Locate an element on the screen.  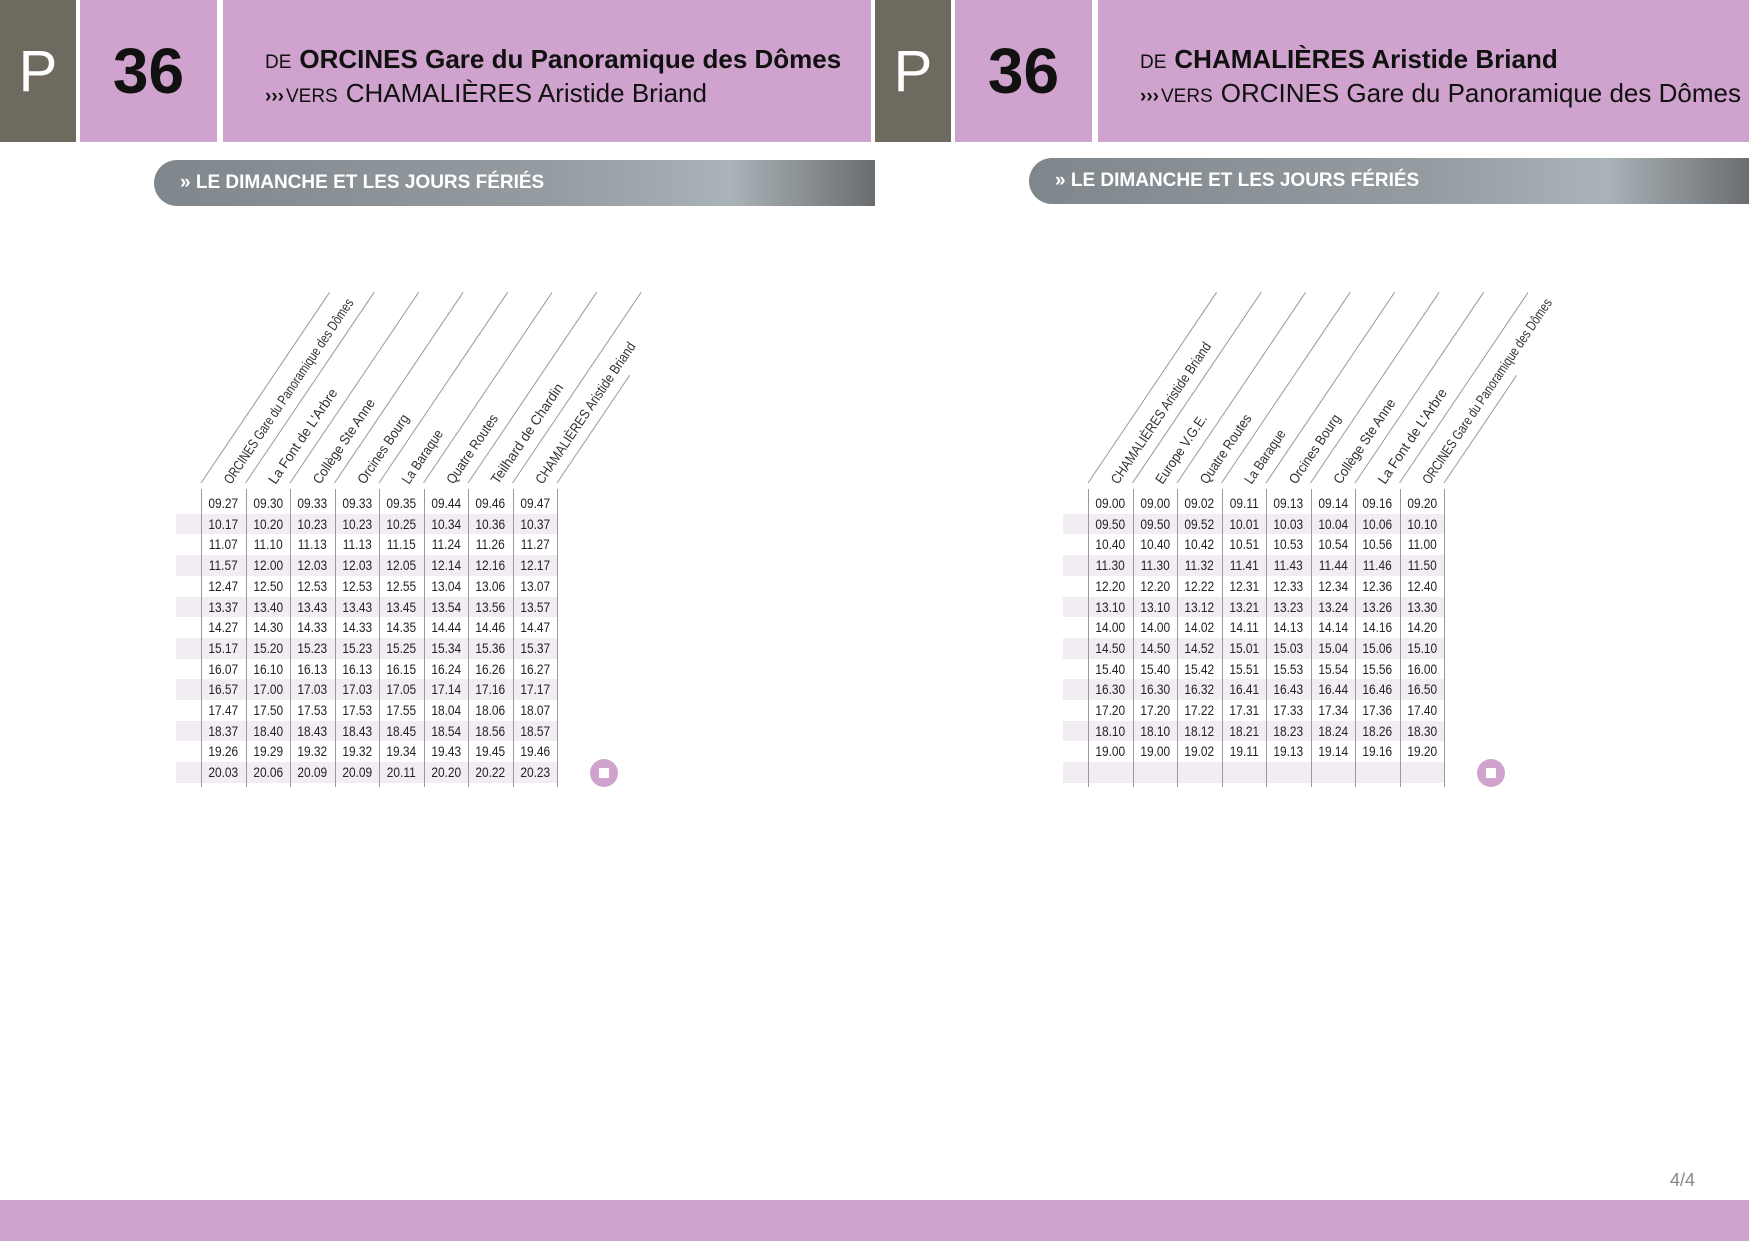
time-cell: 15.25 is located at coordinates (401, 647).